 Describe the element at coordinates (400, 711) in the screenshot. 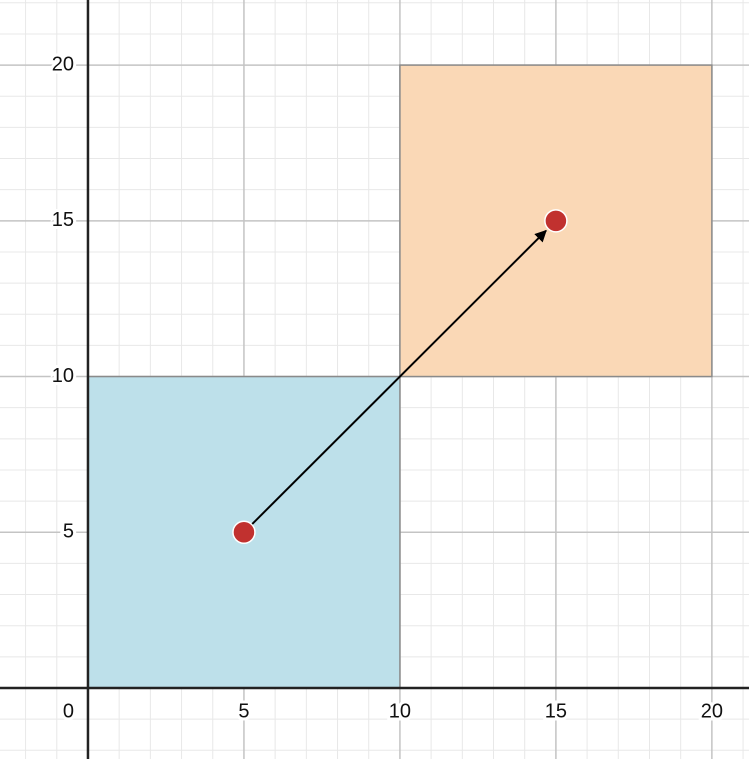

I see `x-tick-label: 10` at that location.